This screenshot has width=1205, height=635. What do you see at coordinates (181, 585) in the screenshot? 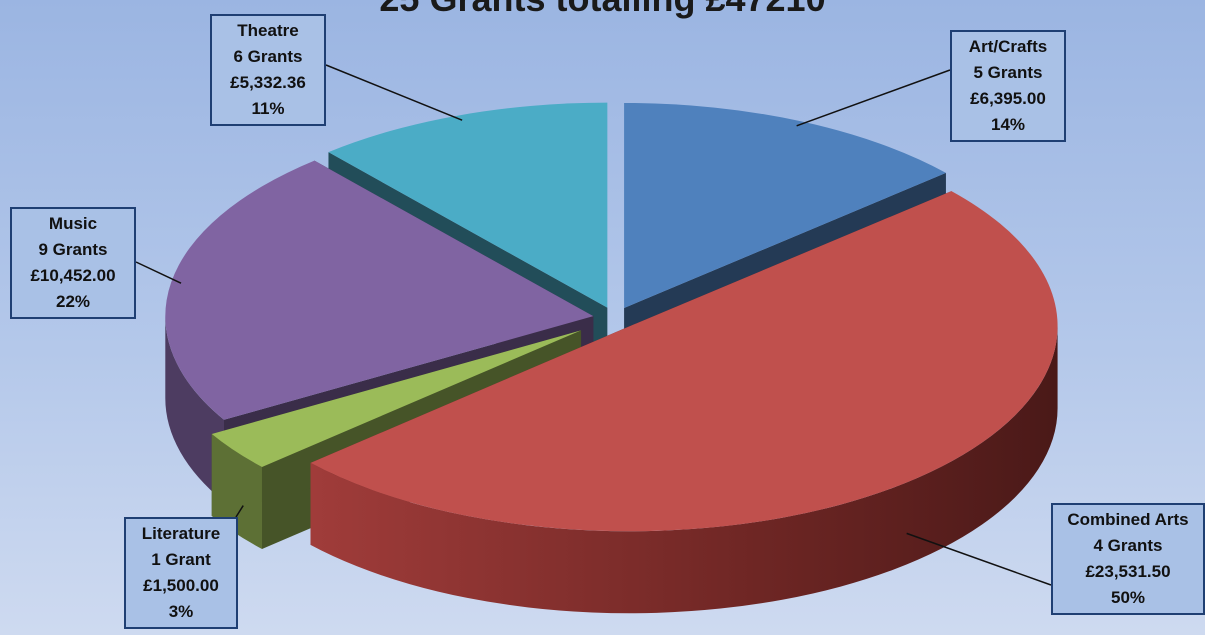
I see `label-literature-amount: £1,500.00` at bounding box center [181, 585].